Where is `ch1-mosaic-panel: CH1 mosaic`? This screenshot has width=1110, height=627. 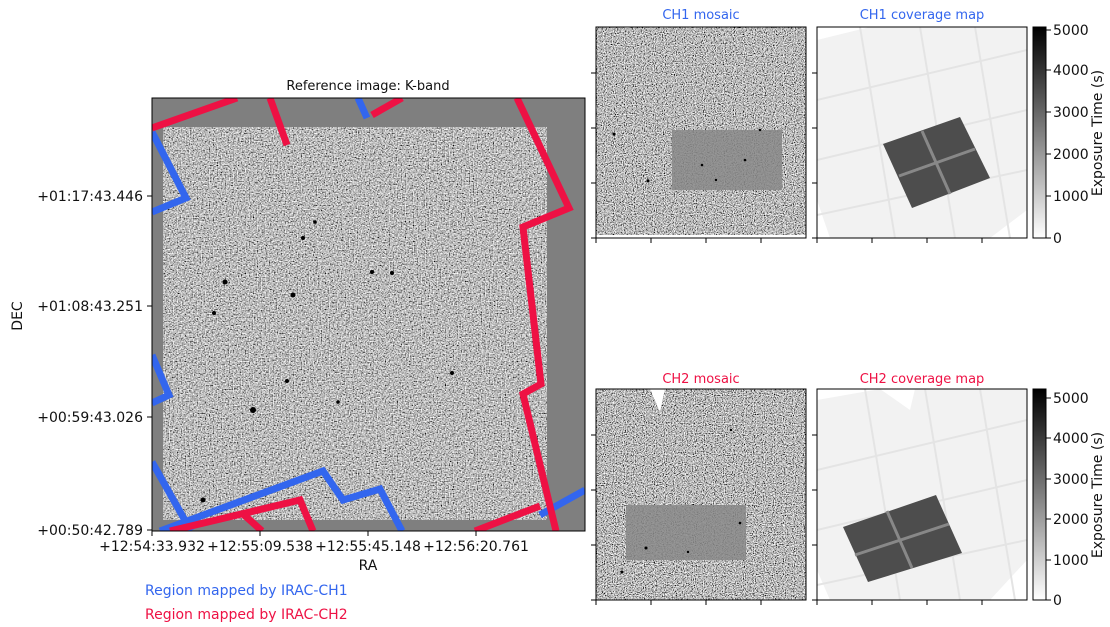
ch1-mosaic-panel: CH1 mosaic is located at coordinates (699, 125).